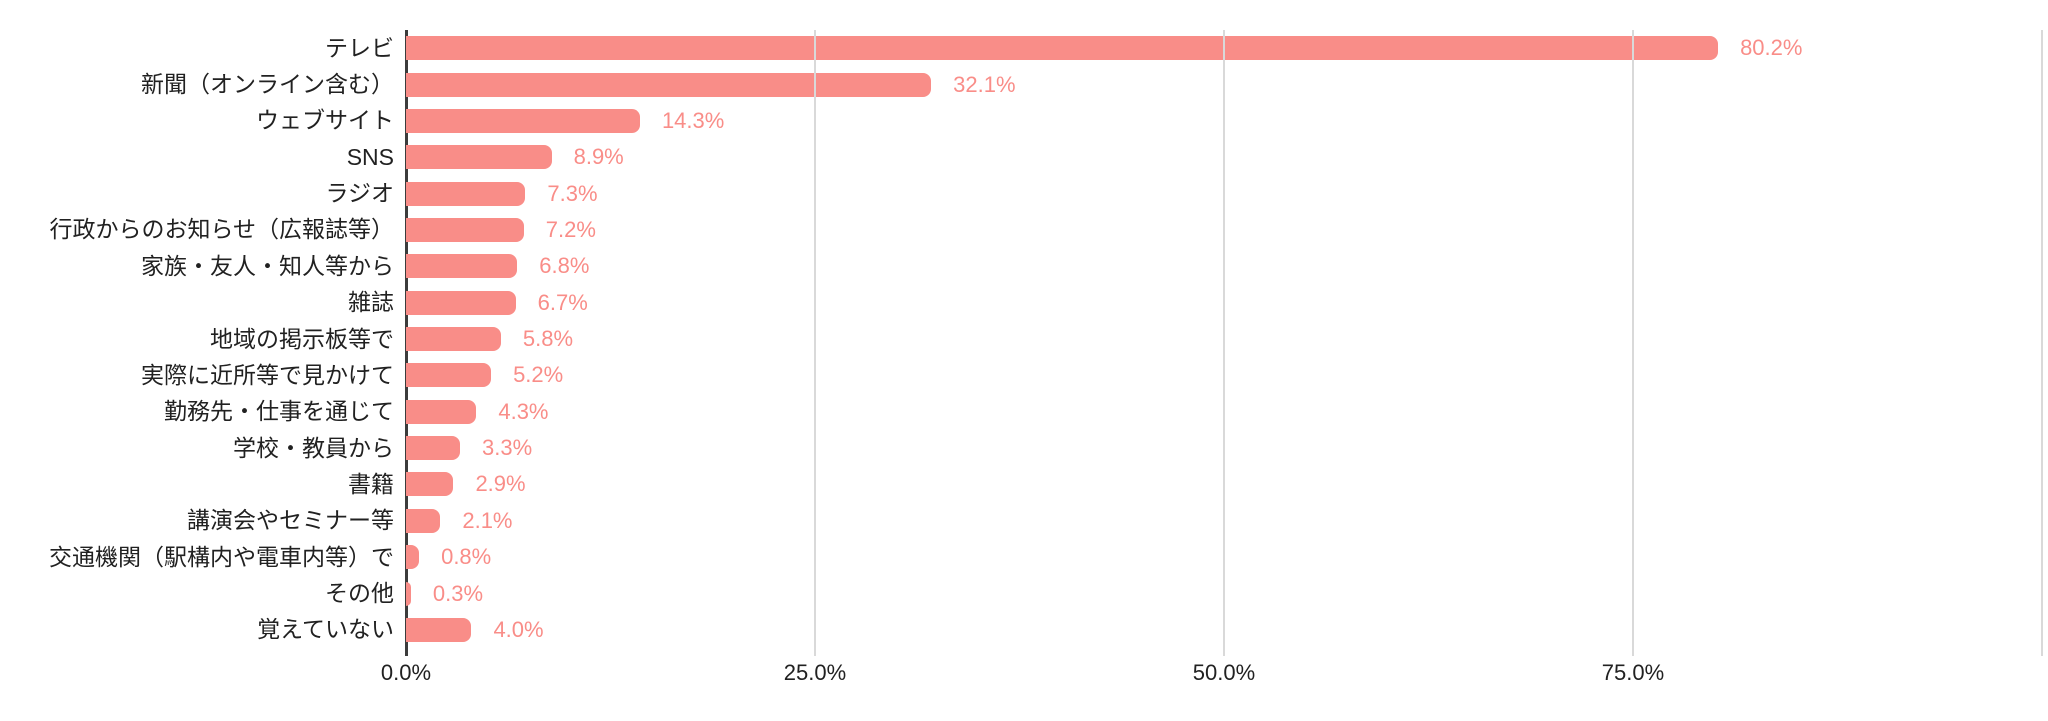 The image size is (2048, 721). Describe the element at coordinates (548, 339) in the screenshot. I see `value-label: 5.8%` at that location.